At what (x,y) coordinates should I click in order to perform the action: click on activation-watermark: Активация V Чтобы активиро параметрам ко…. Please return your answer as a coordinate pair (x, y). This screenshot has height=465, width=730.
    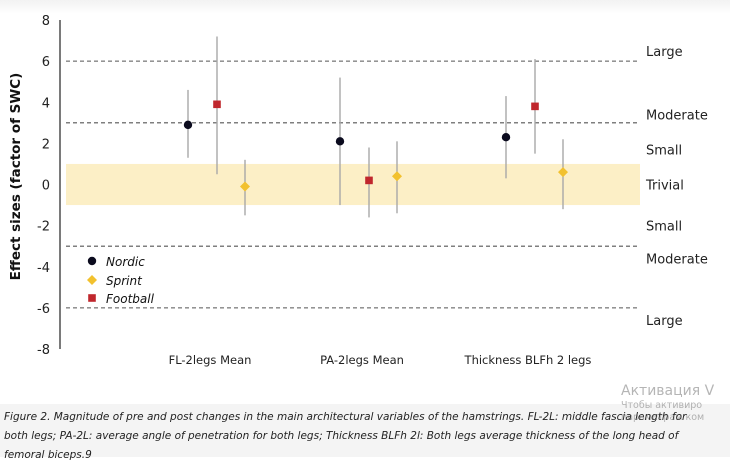
    Looking at the image, I should click on (675, 403).